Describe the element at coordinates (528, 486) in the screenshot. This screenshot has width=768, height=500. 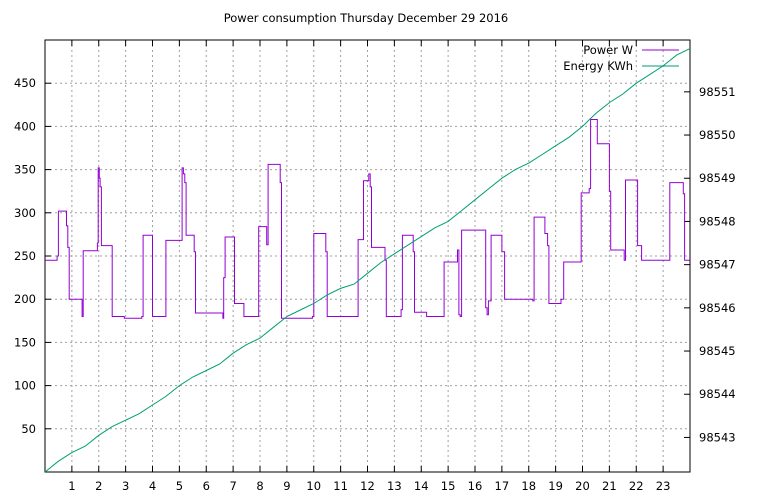
I see `x-tick-label: 18` at that location.